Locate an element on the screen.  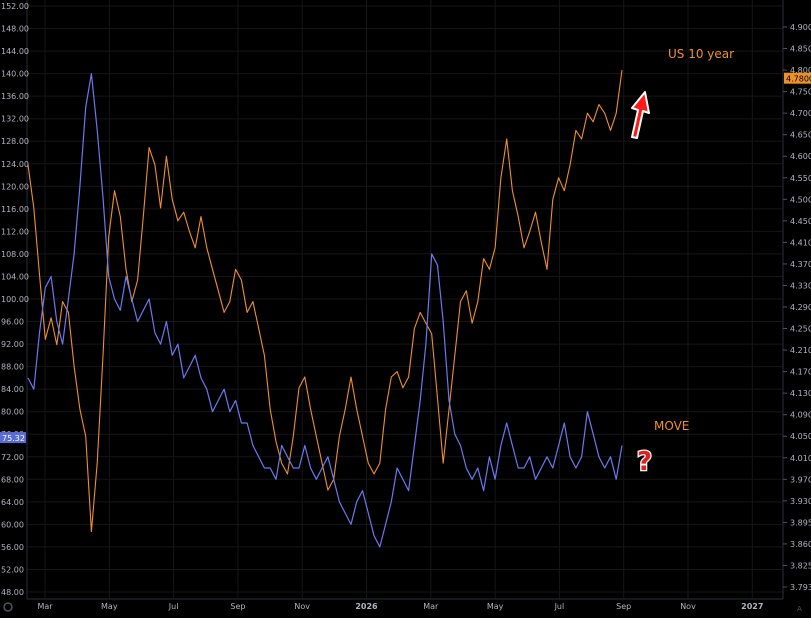
right-axis-tick-label: 4.3300 is located at coordinates (800, 285).